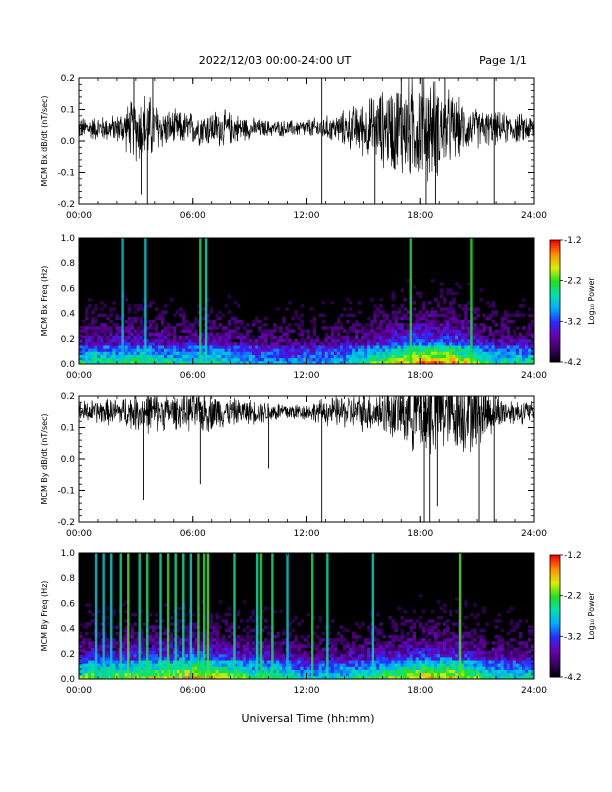 This screenshot has width=612, height=792. Describe the element at coordinates (66, 174) in the screenshot. I see `bx-dbdt-y-tick-label: -0.1` at that location.